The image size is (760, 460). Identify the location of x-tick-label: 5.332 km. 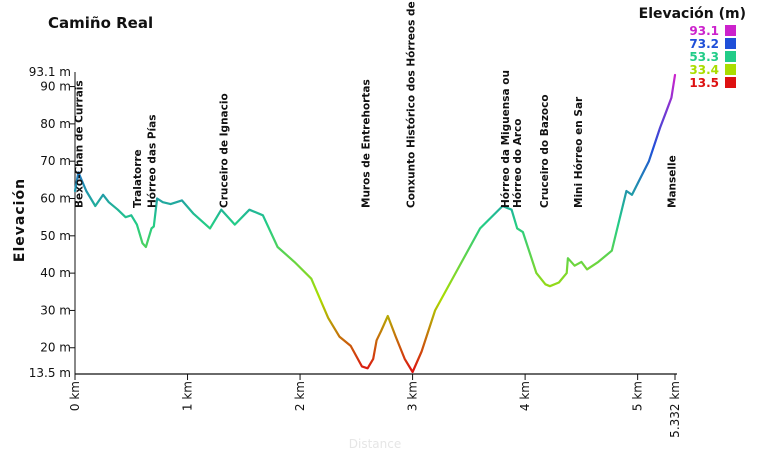
(675, 409).